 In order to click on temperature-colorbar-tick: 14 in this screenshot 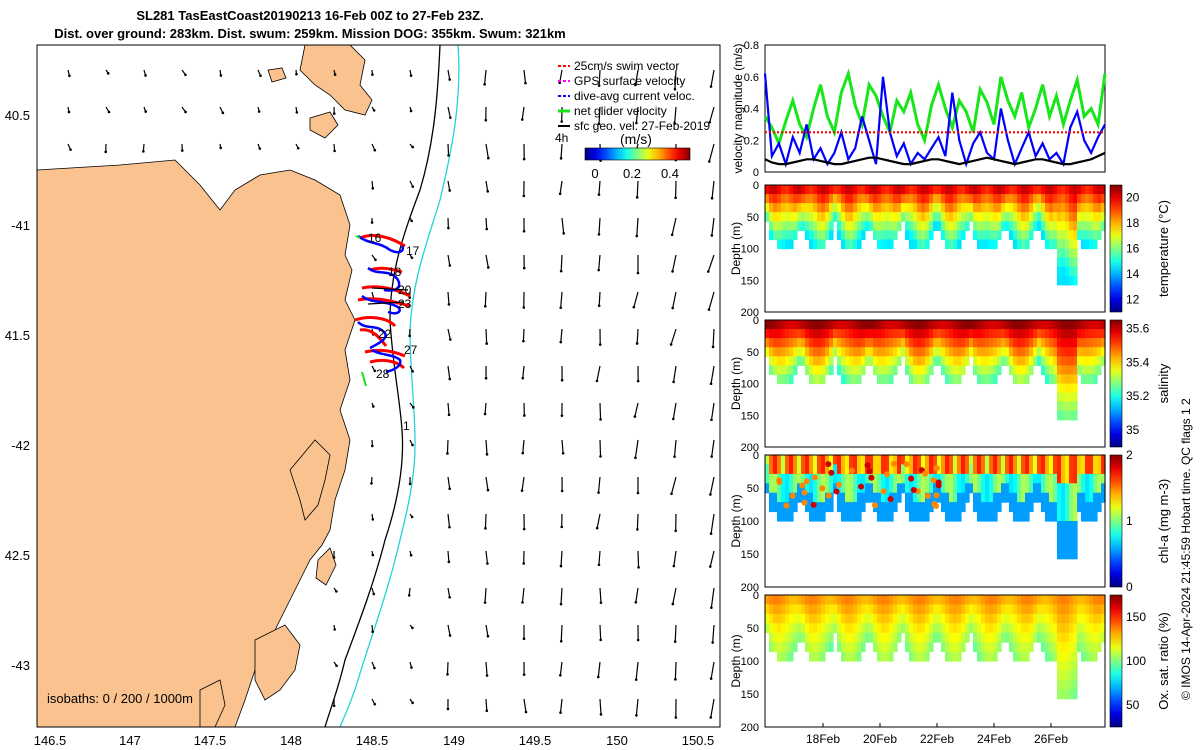, I will do `click(1133, 274)`.